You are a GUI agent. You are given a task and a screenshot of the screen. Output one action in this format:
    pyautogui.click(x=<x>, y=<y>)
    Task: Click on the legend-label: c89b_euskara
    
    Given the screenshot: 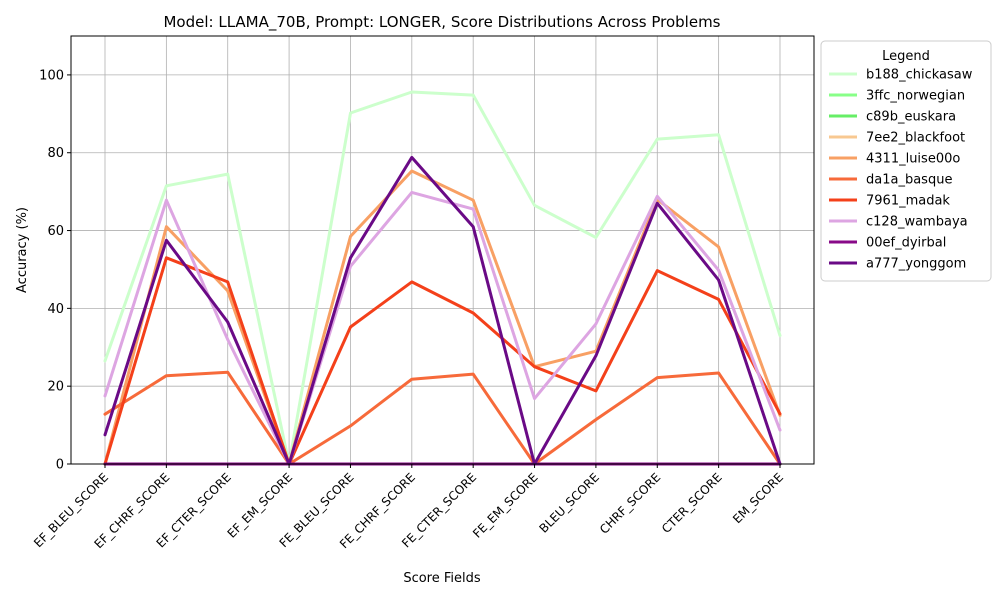 What is the action you would take?
    pyautogui.click(x=911, y=117)
    